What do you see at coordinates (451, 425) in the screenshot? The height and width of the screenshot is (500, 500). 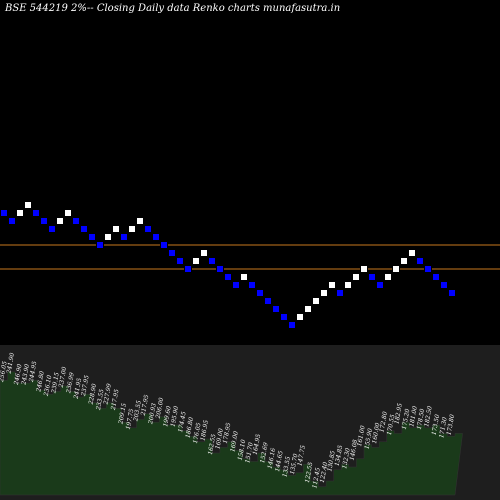 I see `volume-label: 173.80` at bounding box center [451, 425].